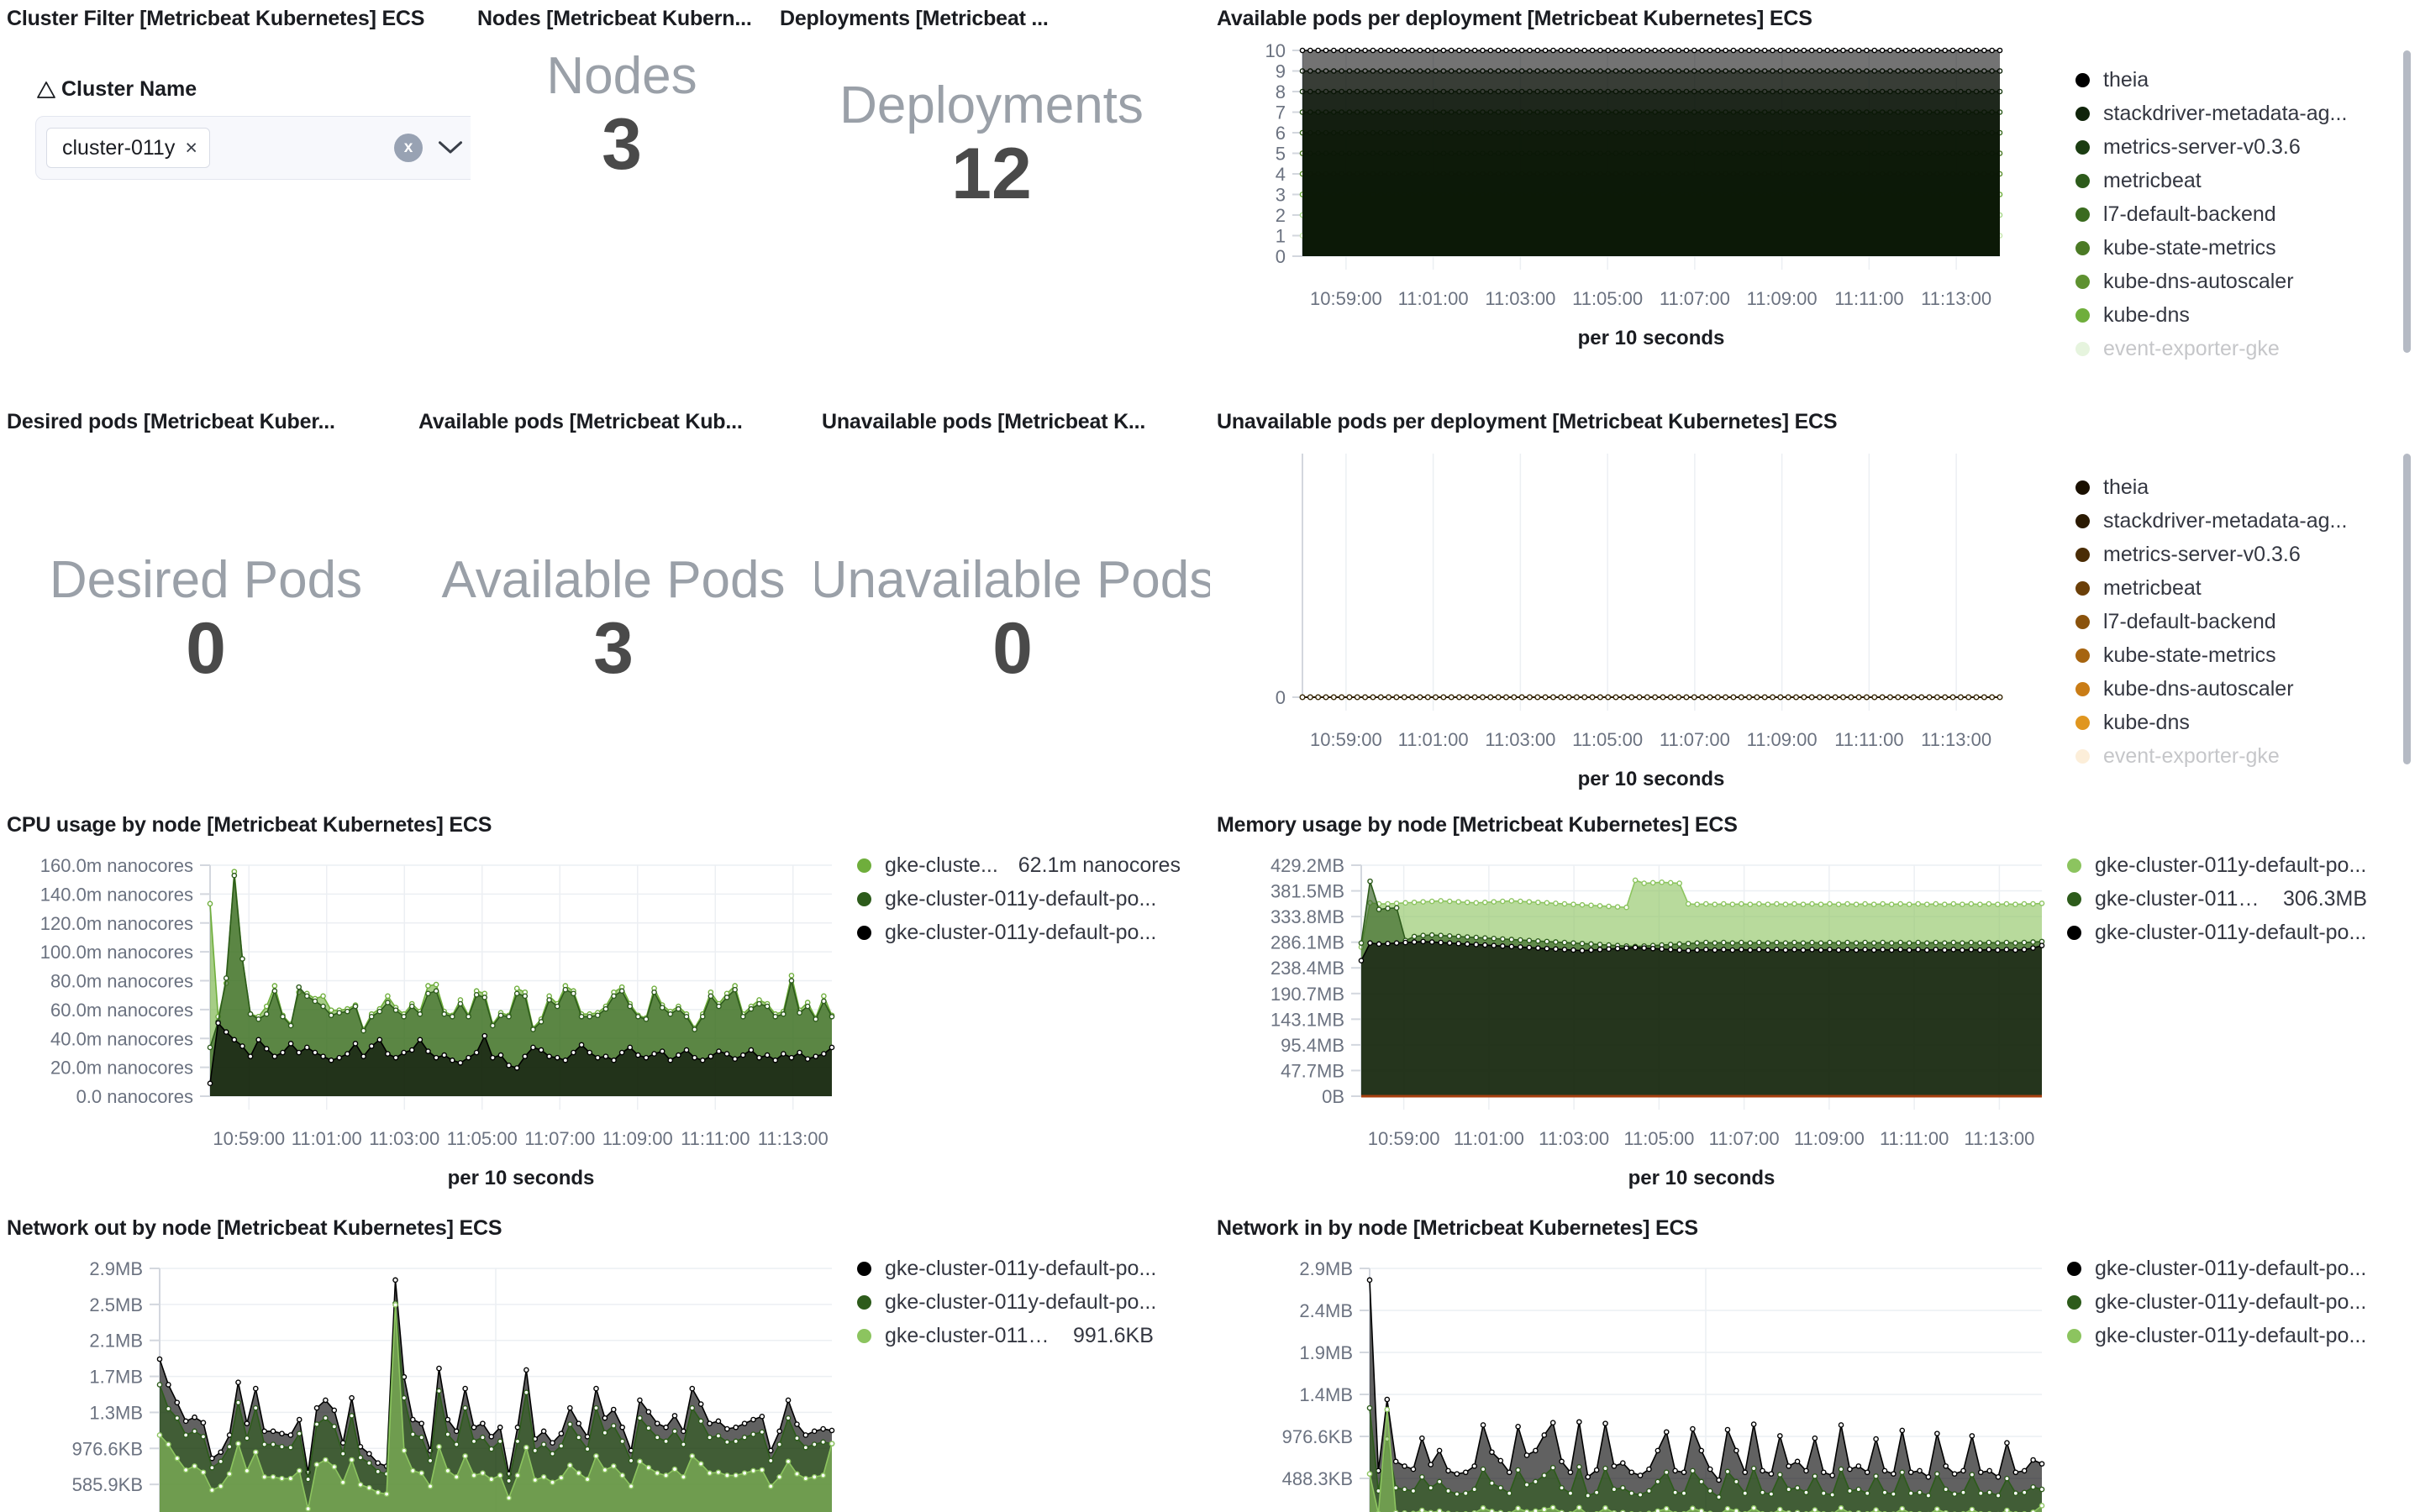  Describe the element at coordinates (107, 1511) in the screenshot. I see `svg-text: 195.3KB` at that location.